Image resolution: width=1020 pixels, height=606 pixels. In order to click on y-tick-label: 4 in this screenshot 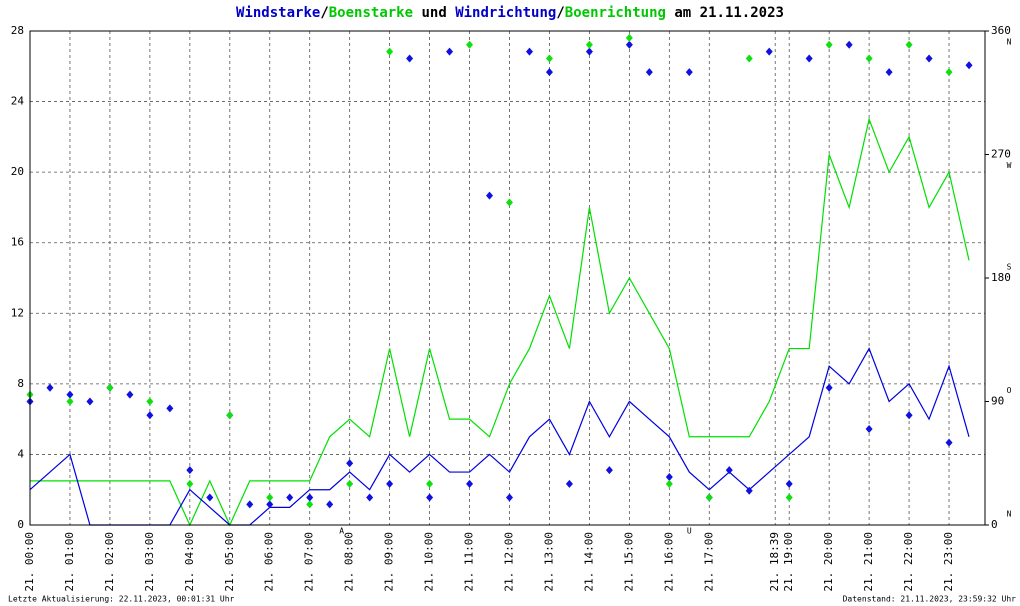, I will do `click(20, 453)`.